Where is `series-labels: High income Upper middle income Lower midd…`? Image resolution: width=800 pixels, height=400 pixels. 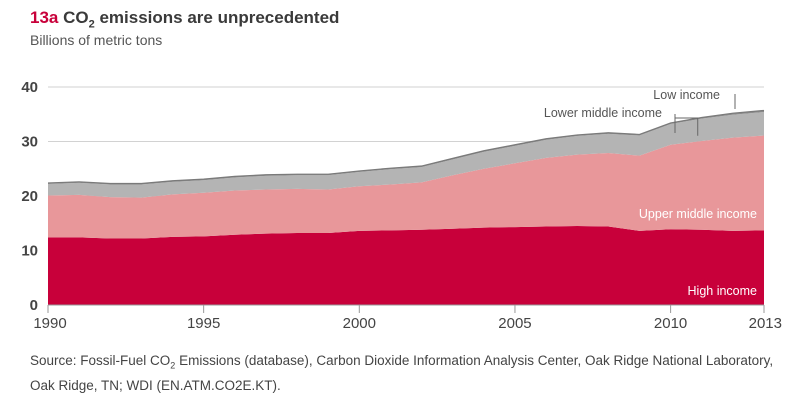
series-labels: High income Upper middle income Lower midd… is located at coordinates (650, 193).